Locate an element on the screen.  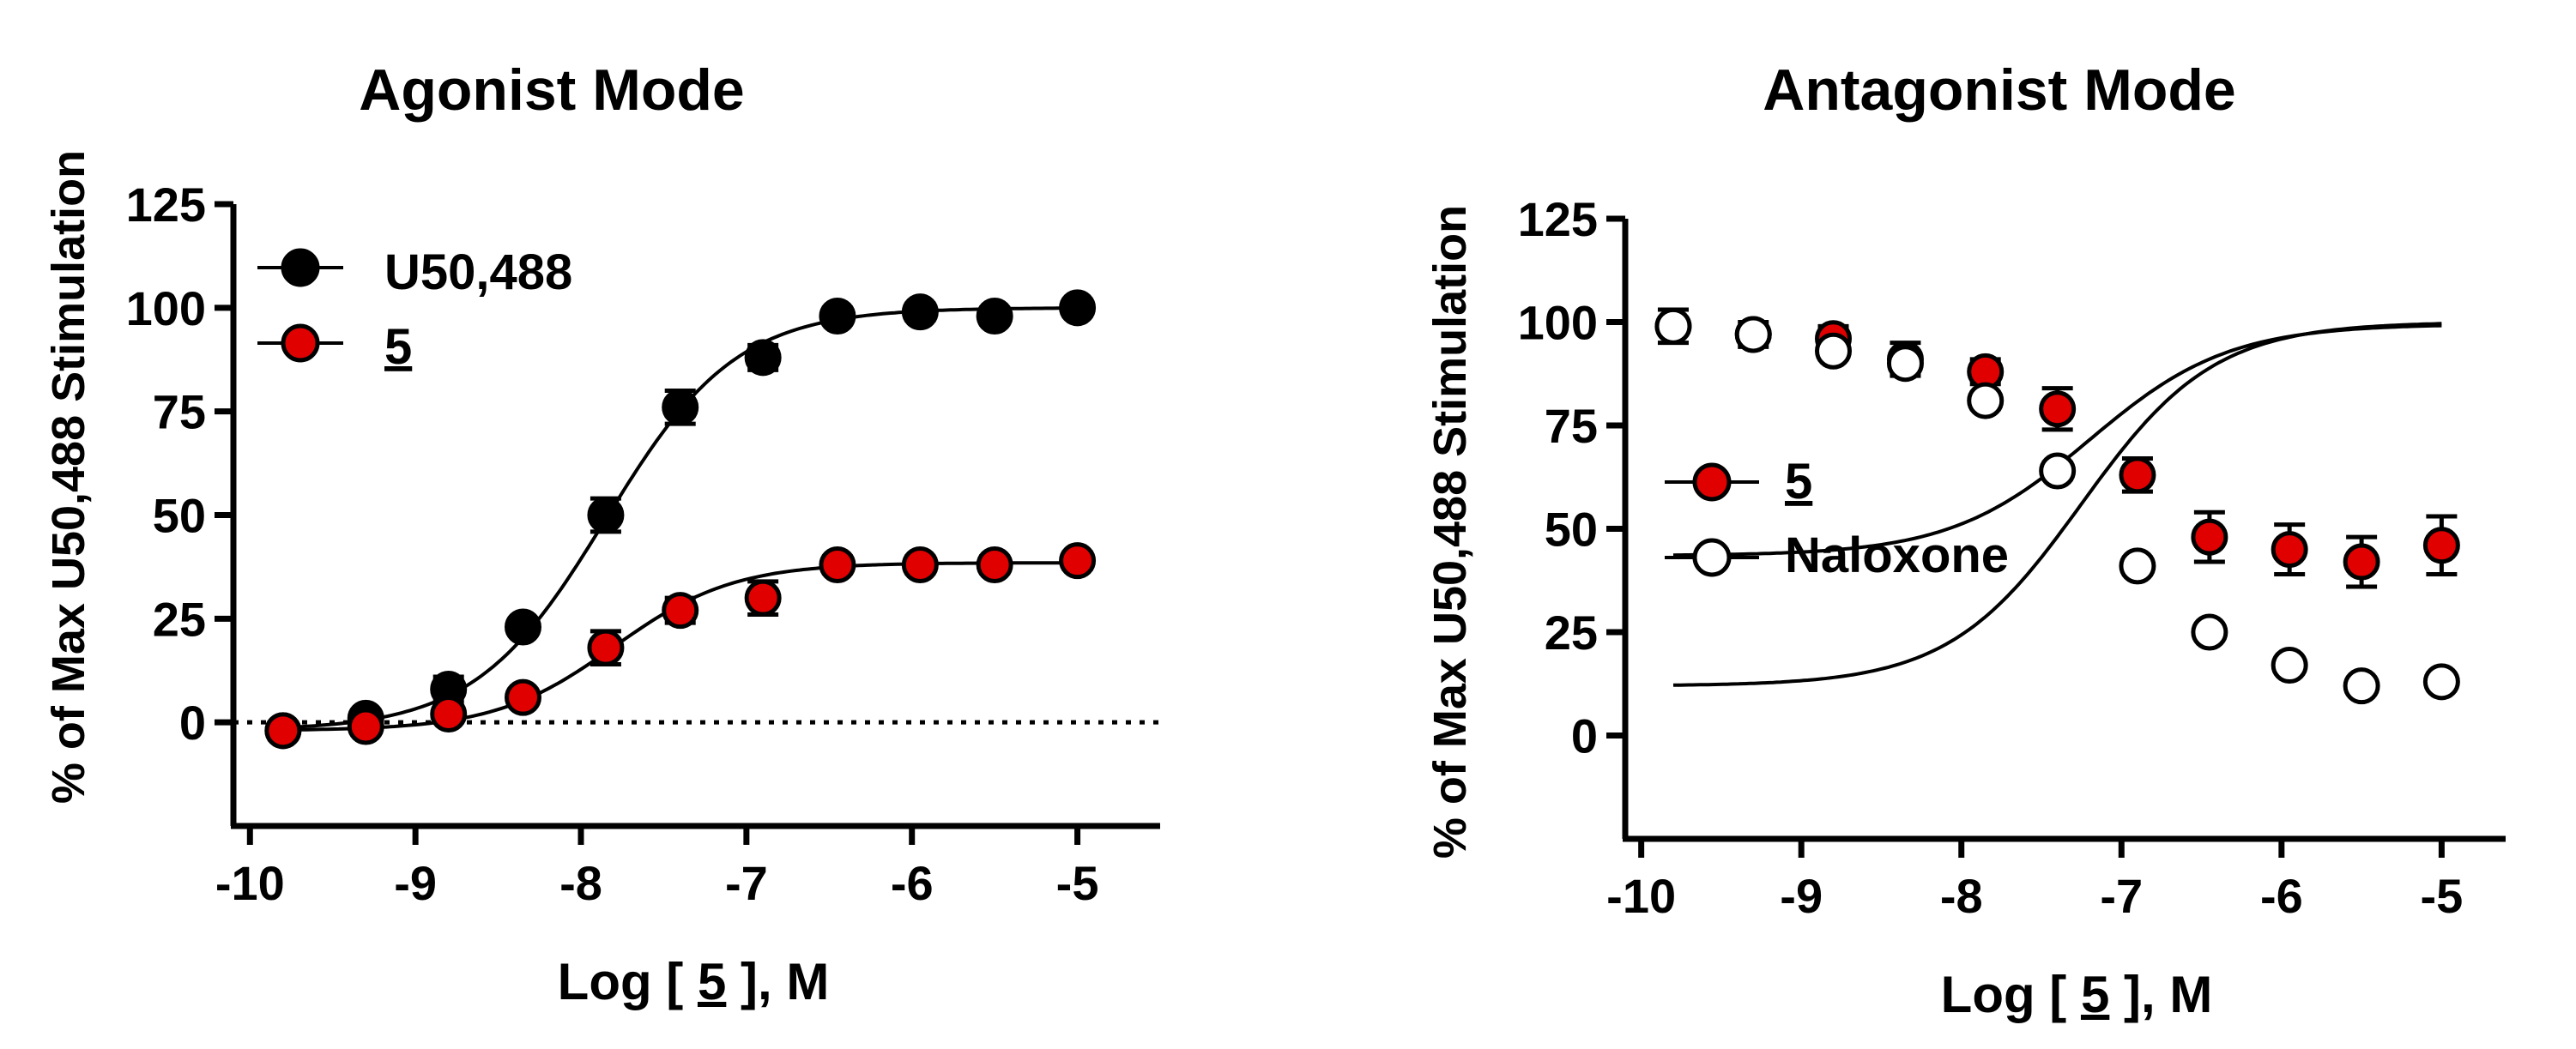
antagonist-x-tick-label: -10 is located at coordinates (1641, 896).